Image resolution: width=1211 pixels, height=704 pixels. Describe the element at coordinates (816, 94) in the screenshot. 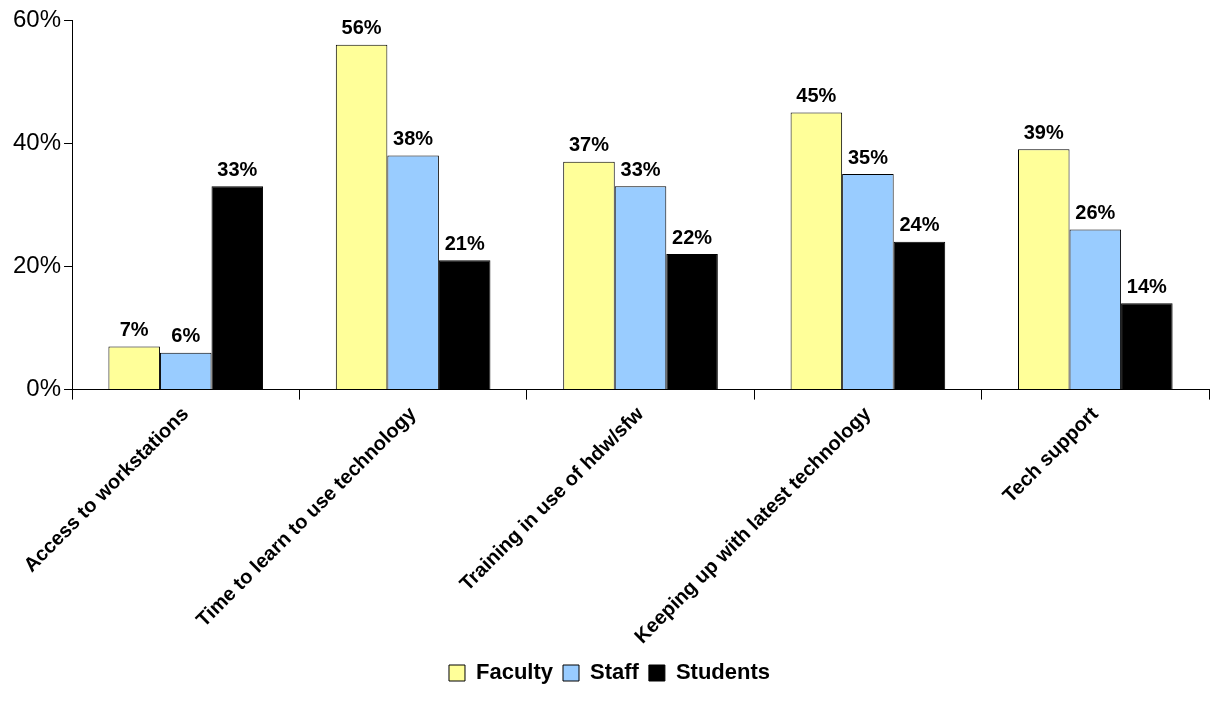

I see `data-label: 45%` at that location.